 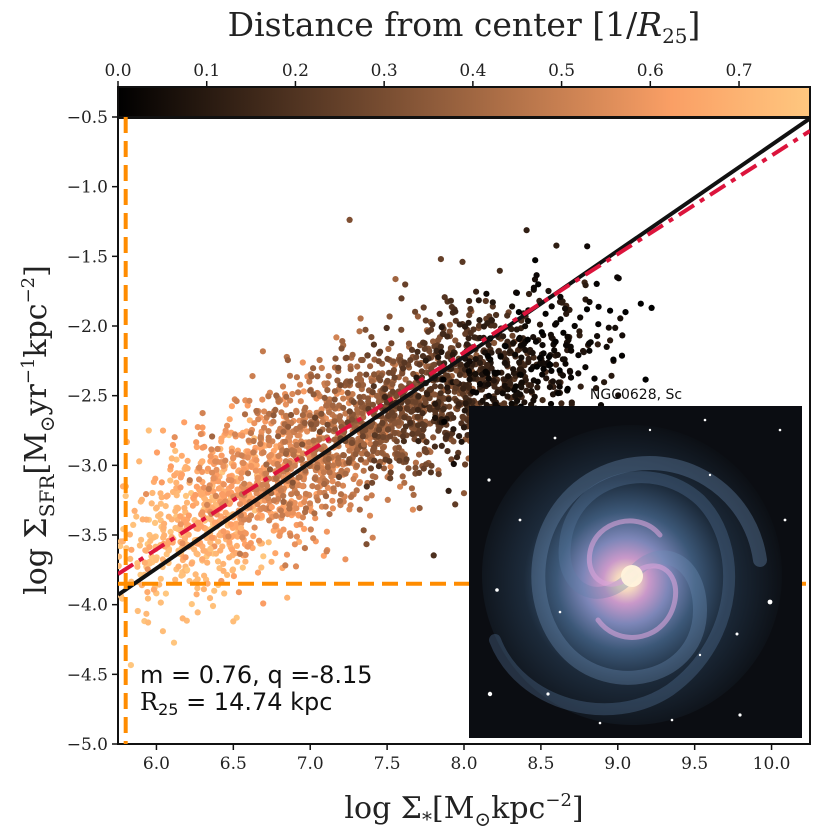 What do you see at coordinates (636, 395) in the screenshot?
I see `inset-title: NGC0628, Sc` at bounding box center [636, 395].